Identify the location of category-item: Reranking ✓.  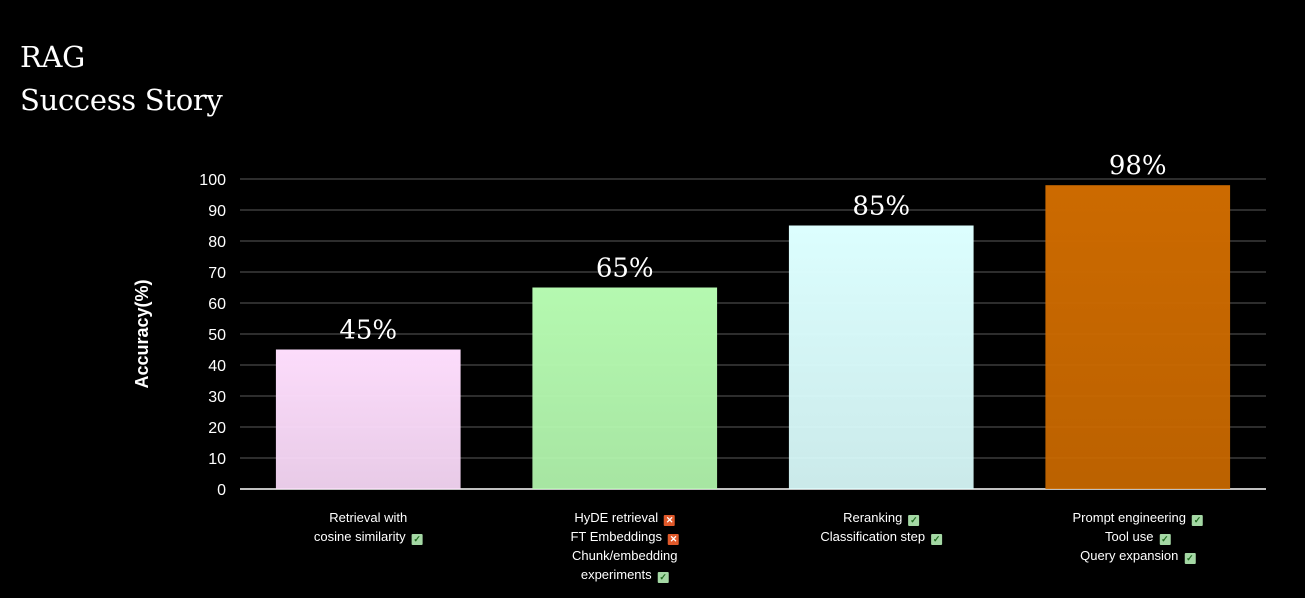
(881, 517).